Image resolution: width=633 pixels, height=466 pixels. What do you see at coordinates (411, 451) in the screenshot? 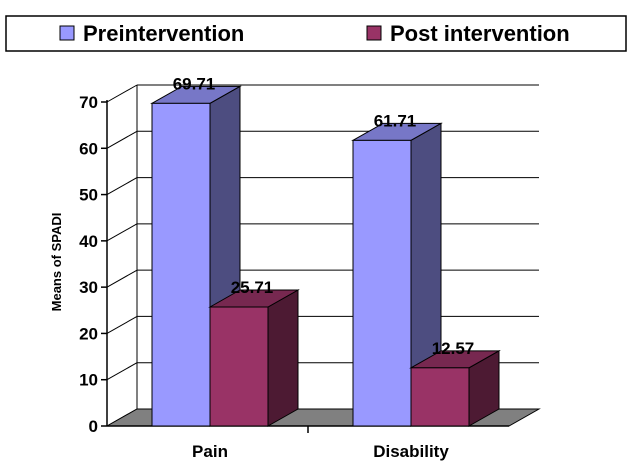
I see `x-tick-label: Disability` at bounding box center [411, 451].